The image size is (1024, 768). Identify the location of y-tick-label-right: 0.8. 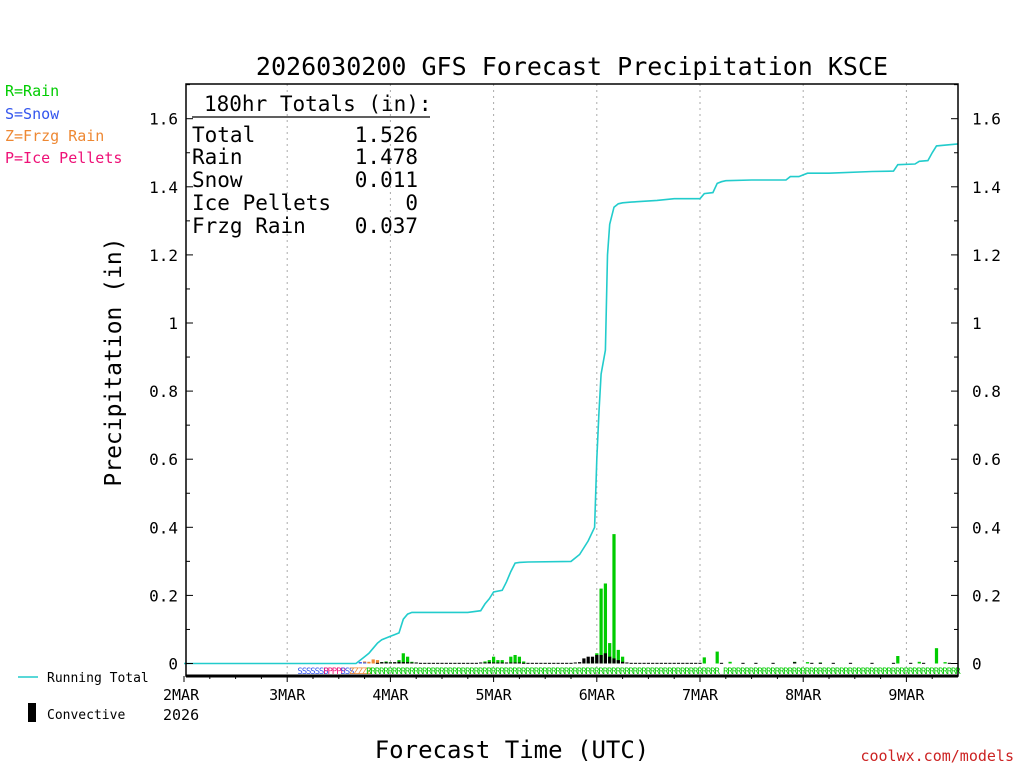
(986, 391).